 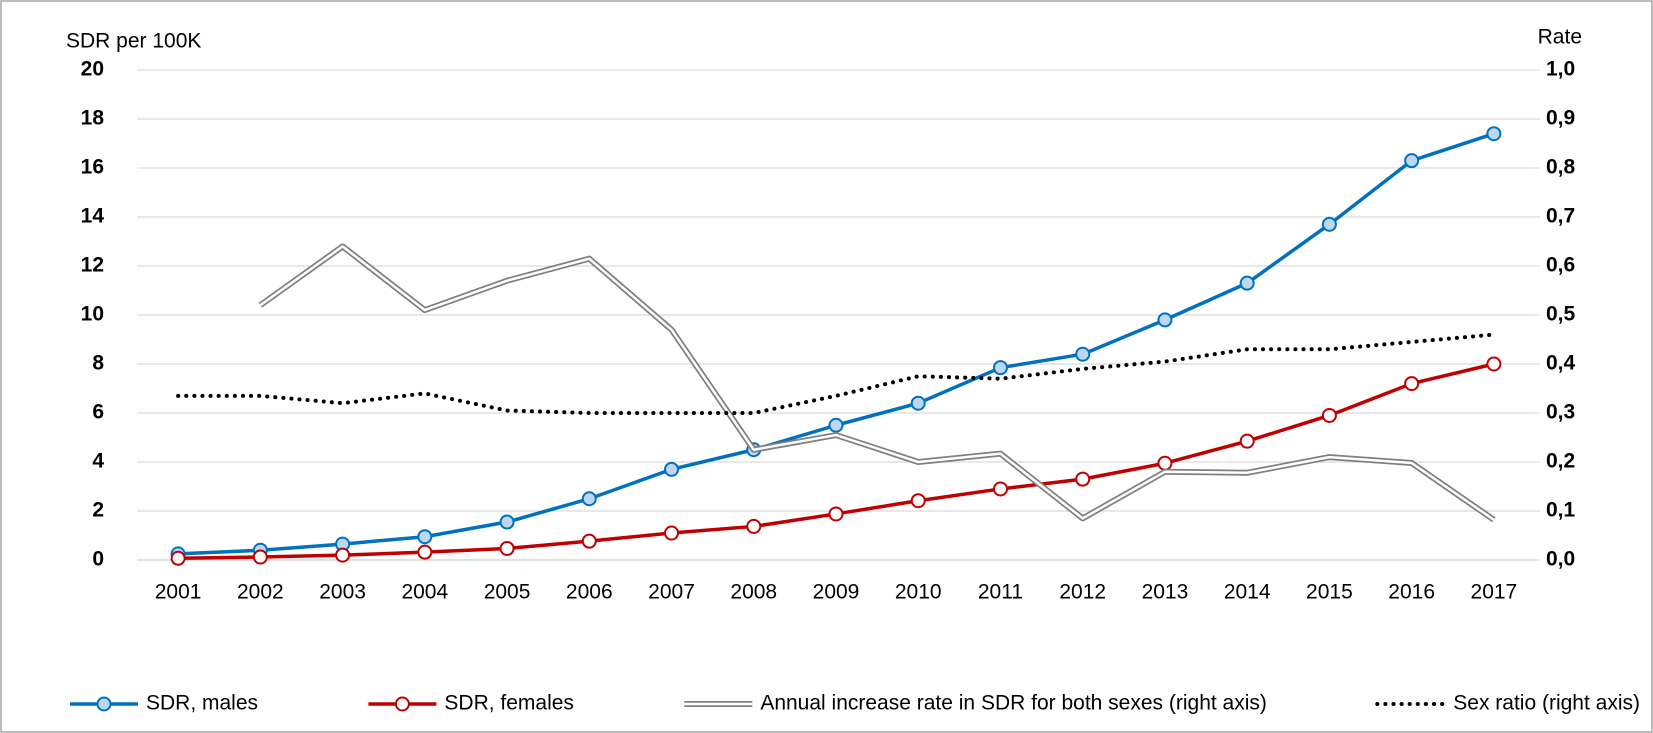 What do you see at coordinates (98, 510) in the screenshot?
I see `y-tick-label: 2` at bounding box center [98, 510].